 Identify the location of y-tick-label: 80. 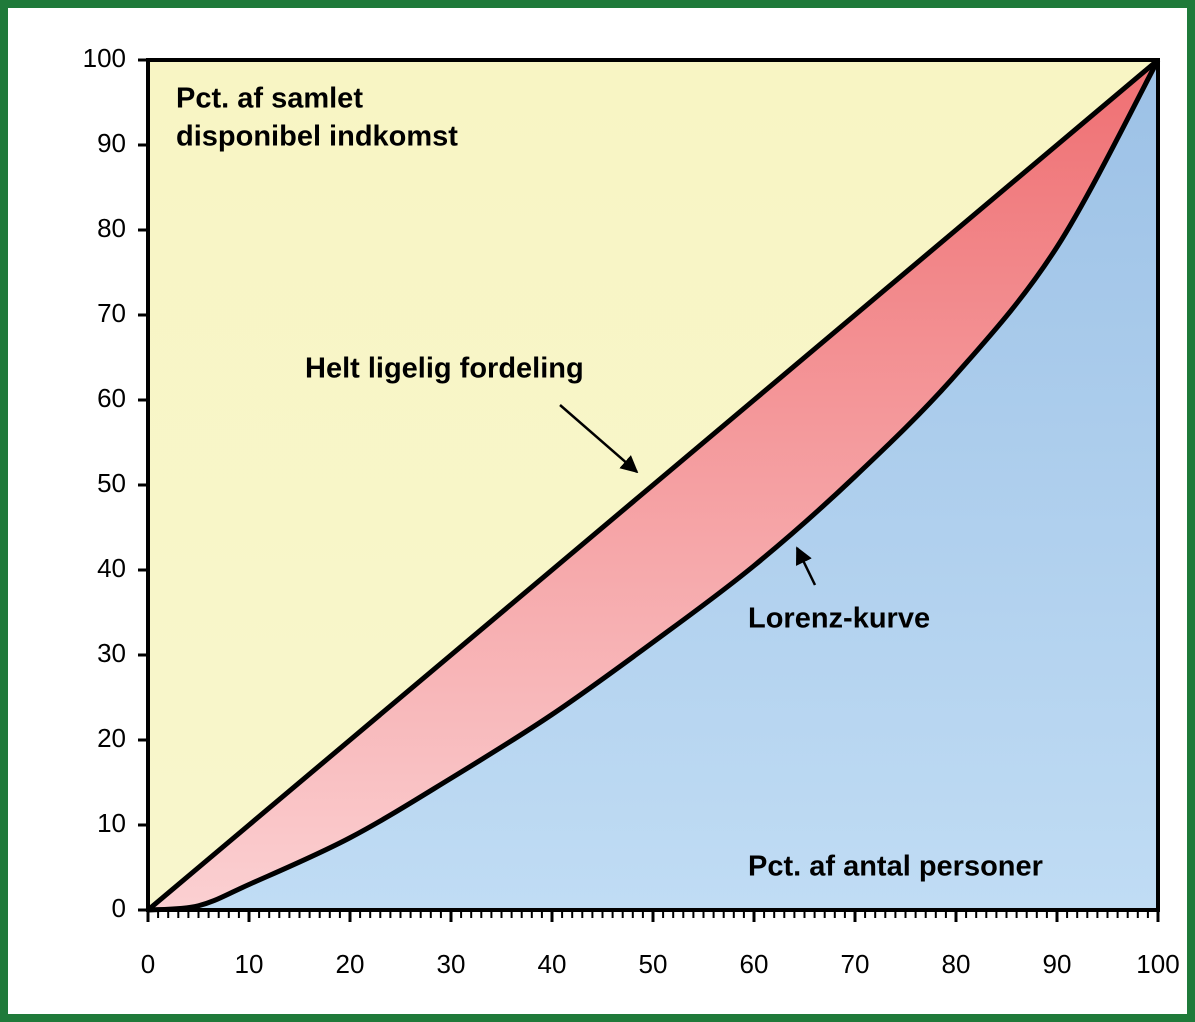
(111, 228).